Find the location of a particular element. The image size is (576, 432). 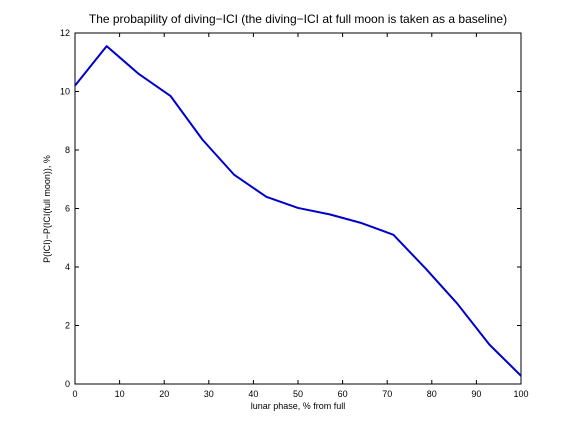

y-tick-label: 8 is located at coordinates (67, 150).